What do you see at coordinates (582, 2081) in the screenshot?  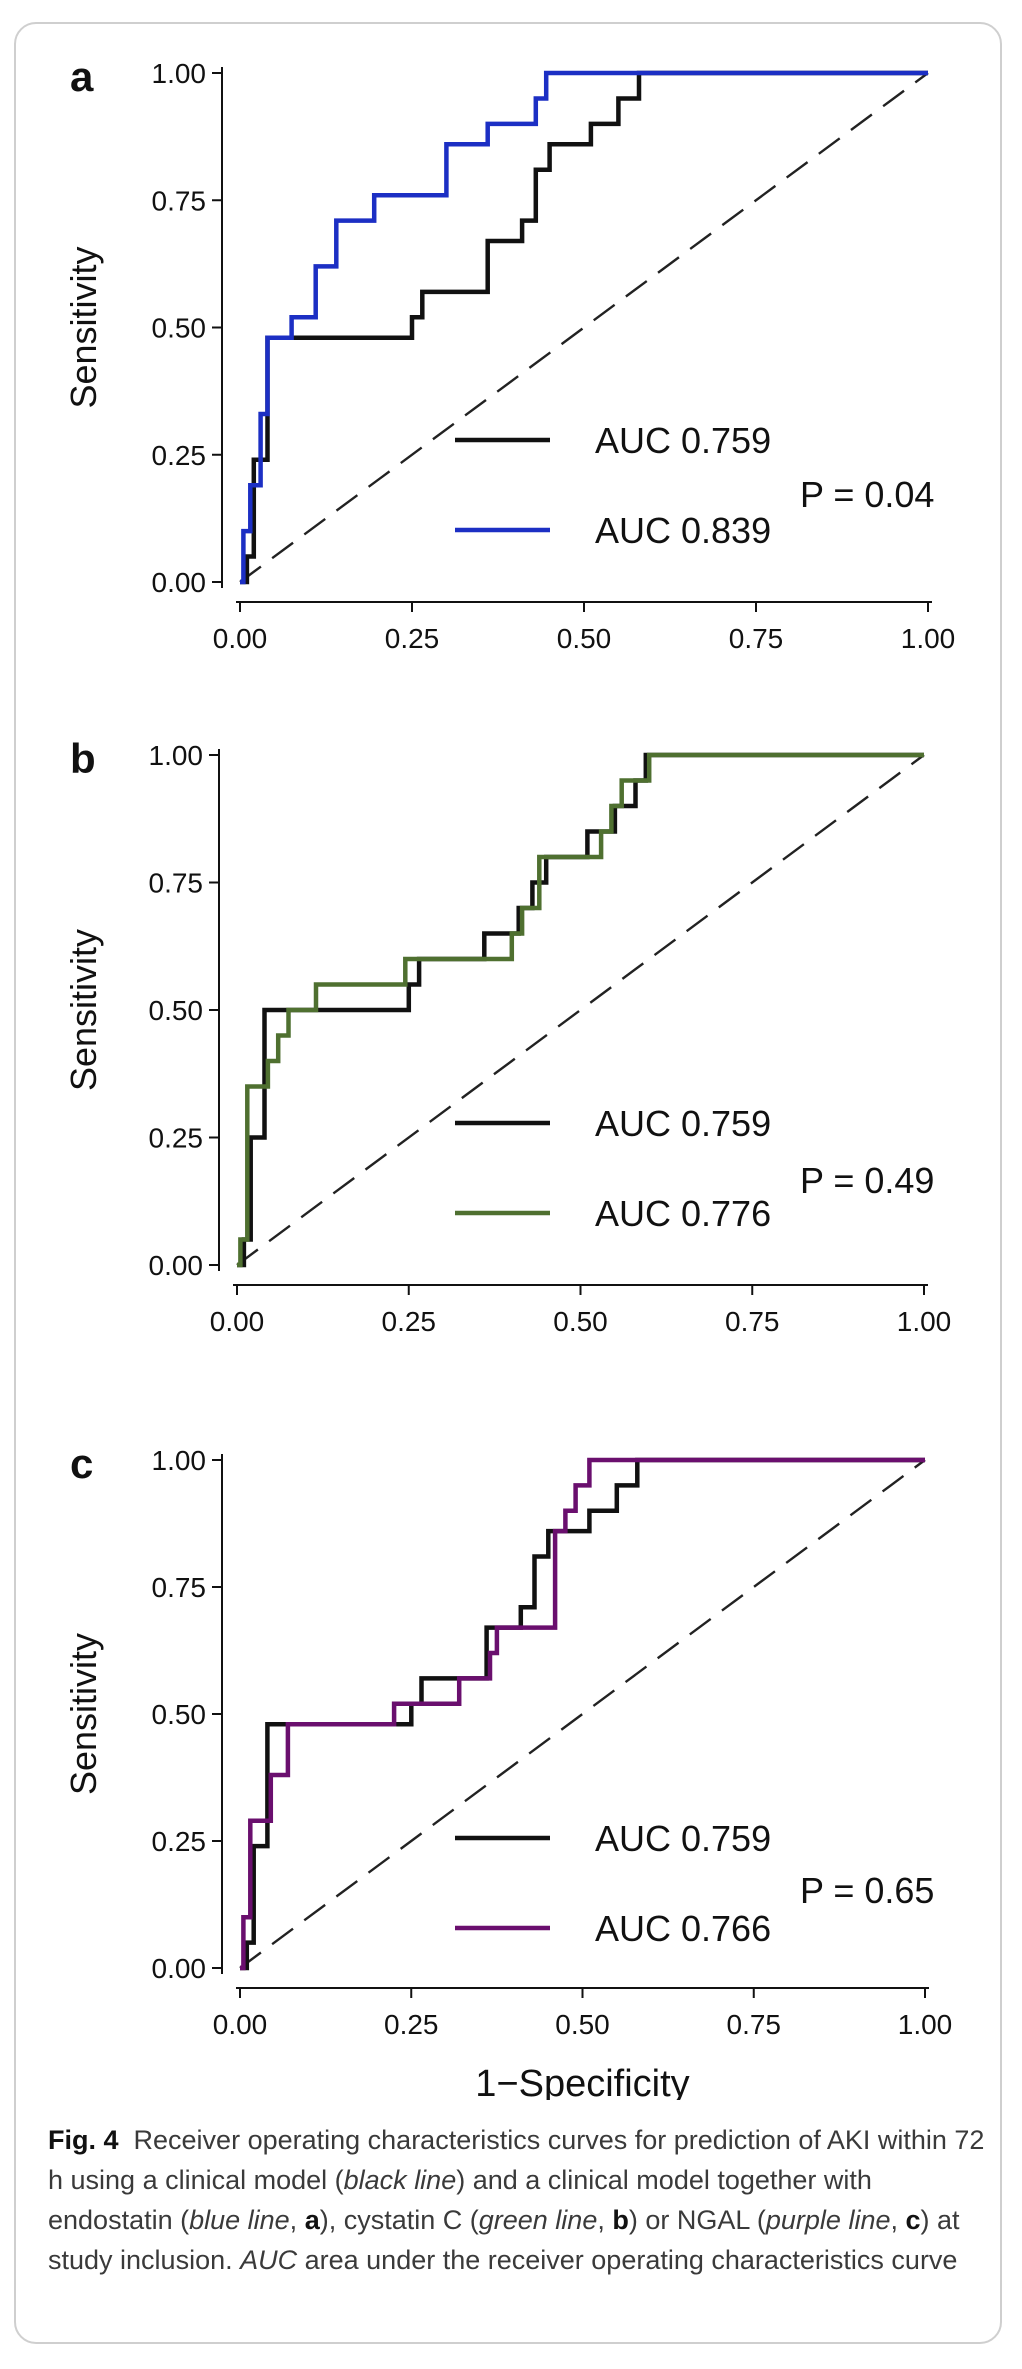 I see `x-axis-label: 1−Specificity` at bounding box center [582, 2081].